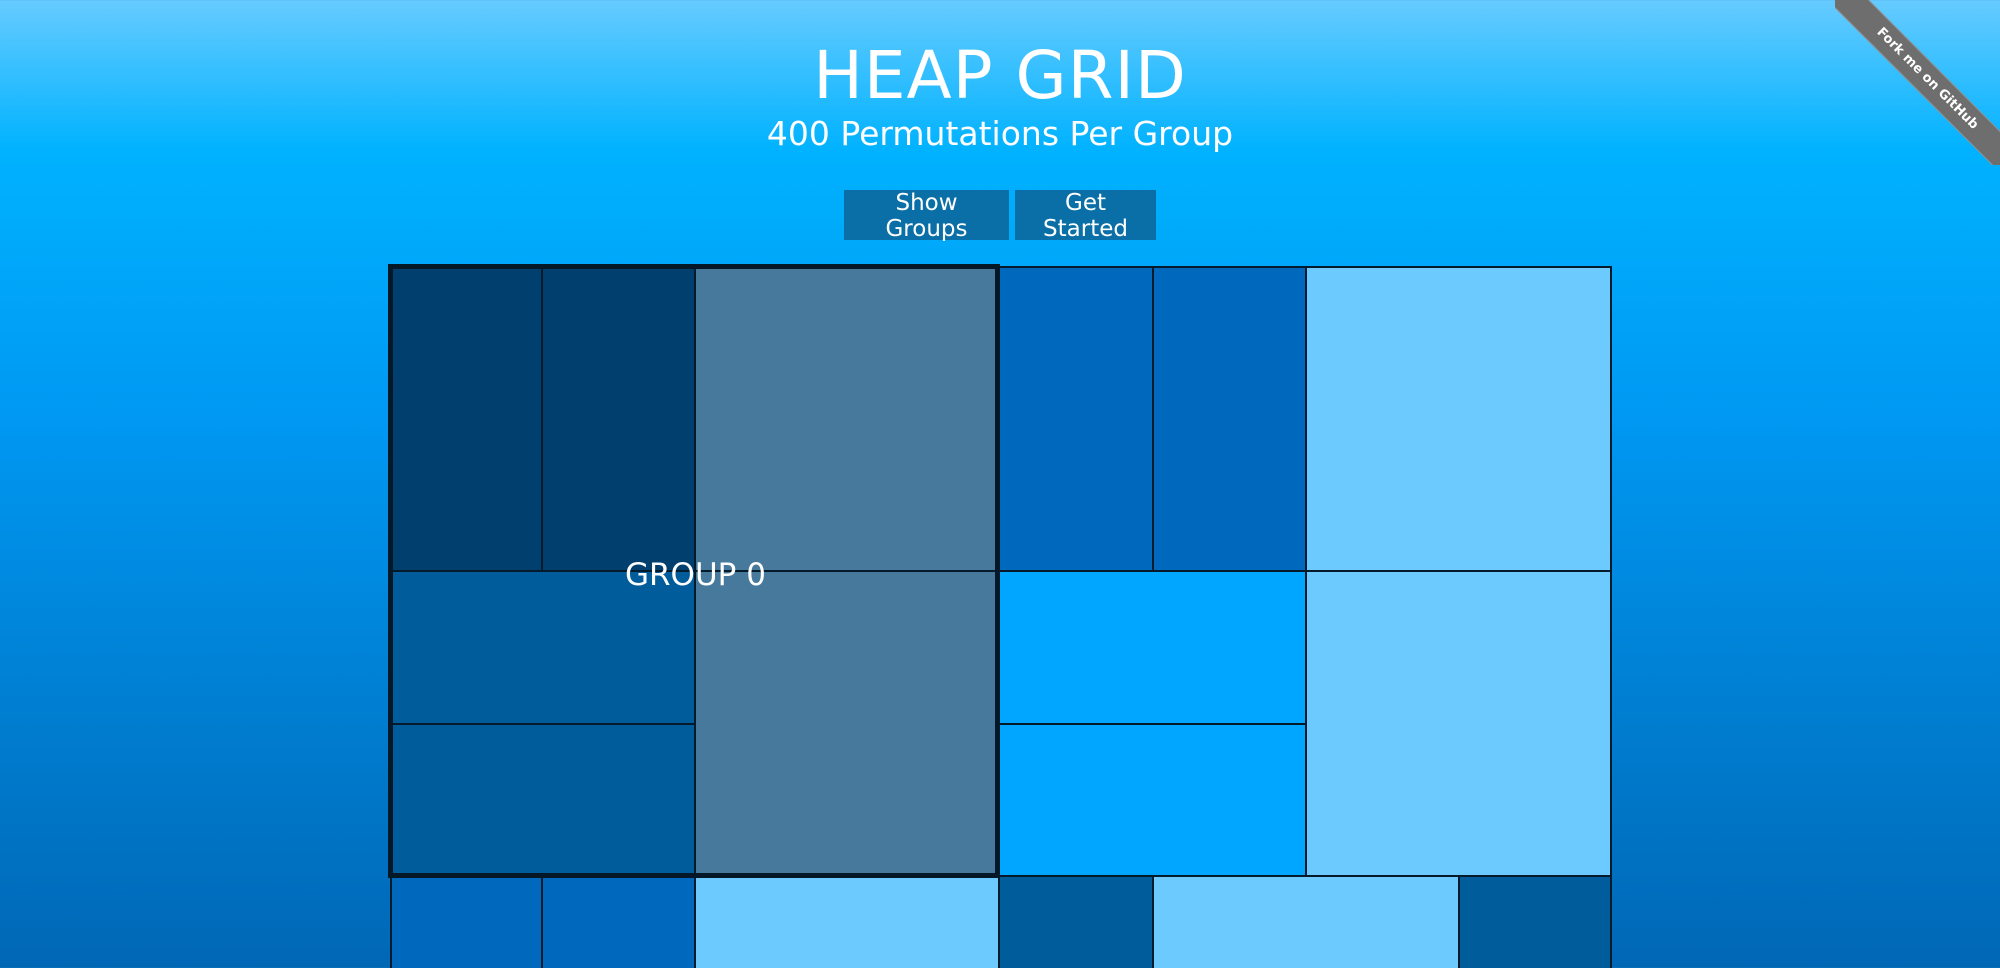 The height and width of the screenshot is (968, 2000). I want to click on show-groups-button: Show Groups, so click(926, 216).